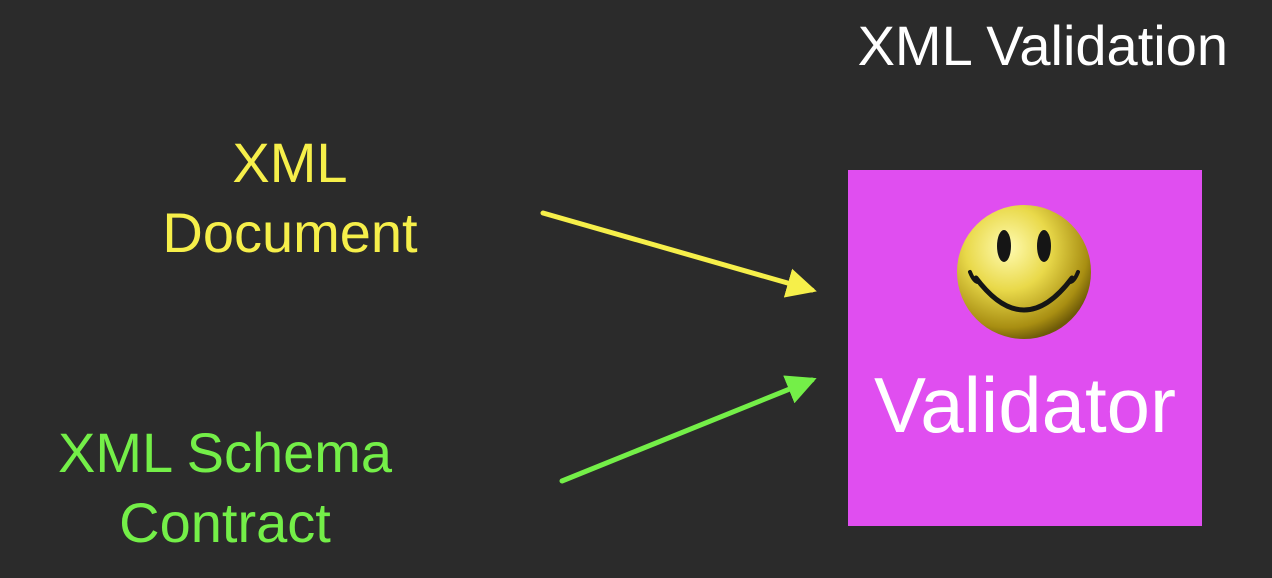  I want to click on xml-schema-label-line2: Contract, so click(225, 522).